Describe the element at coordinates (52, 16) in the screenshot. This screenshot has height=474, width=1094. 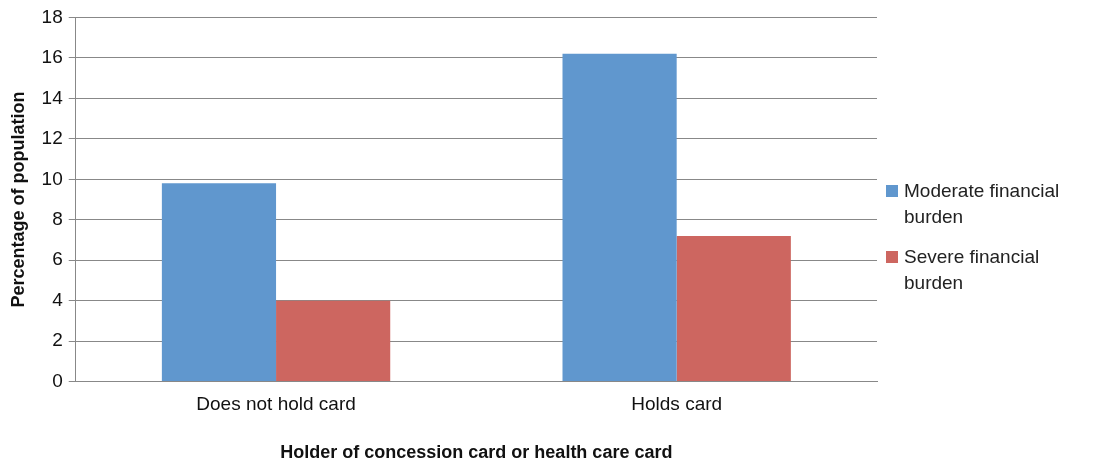
I see `y-tick-label: 18` at that location.